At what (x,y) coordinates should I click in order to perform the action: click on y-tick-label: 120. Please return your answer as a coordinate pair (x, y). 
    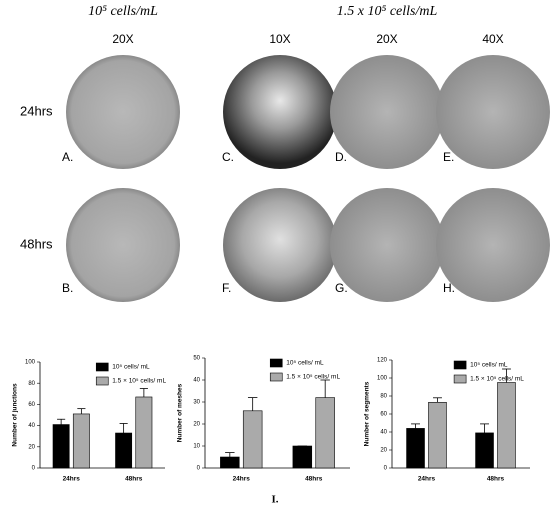
    Looking at the image, I should click on (382, 361).